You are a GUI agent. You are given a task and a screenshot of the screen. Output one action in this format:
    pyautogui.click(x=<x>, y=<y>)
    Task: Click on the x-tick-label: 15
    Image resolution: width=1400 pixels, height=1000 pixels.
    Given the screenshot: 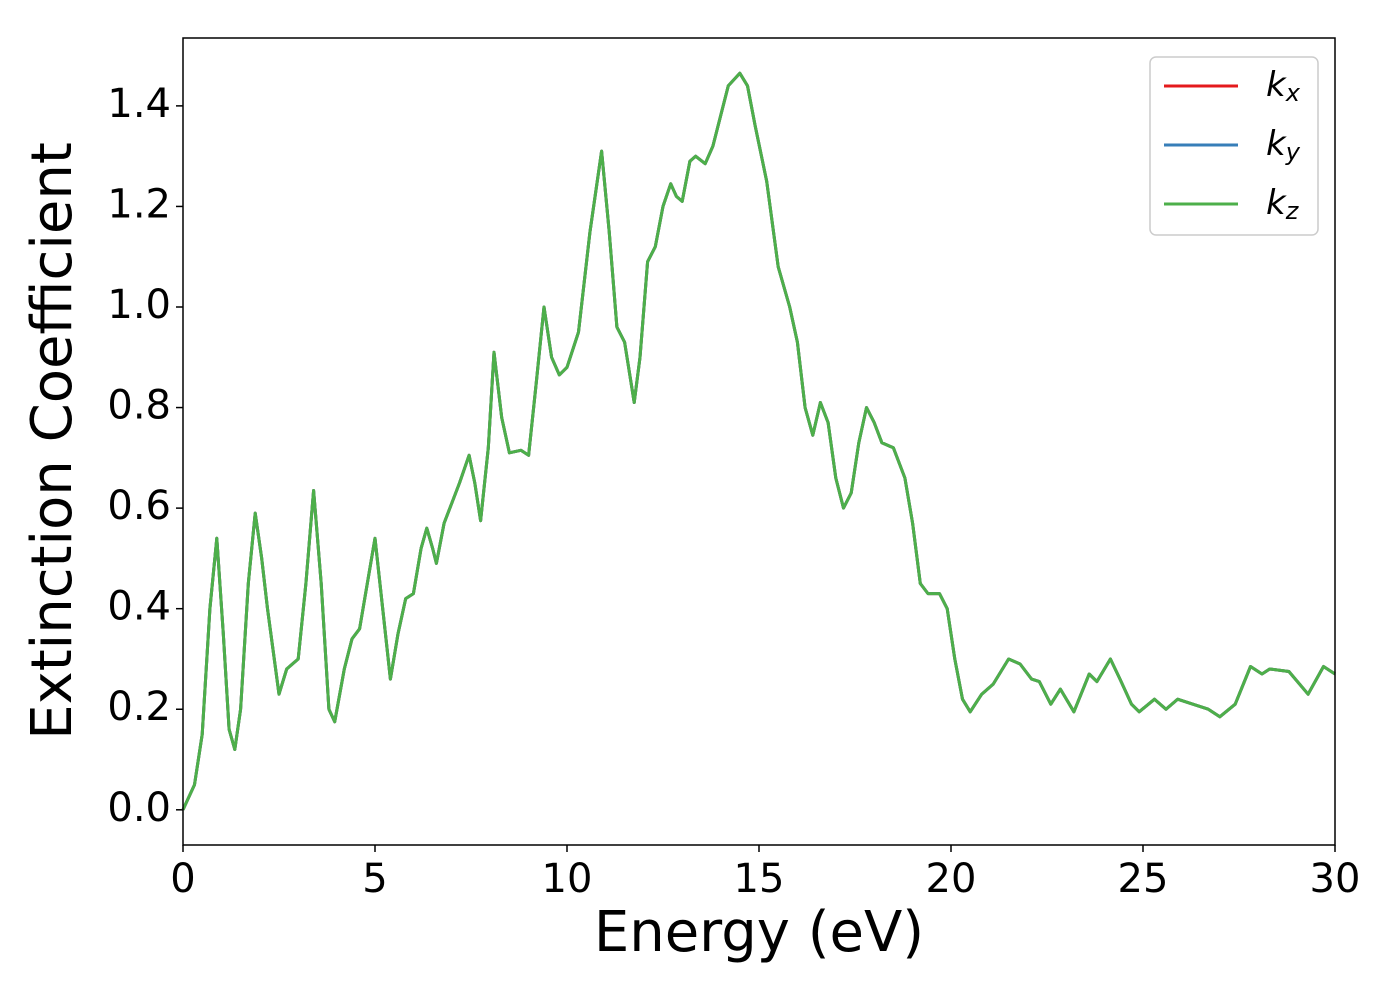 What is the action you would take?
    pyautogui.click(x=759, y=879)
    